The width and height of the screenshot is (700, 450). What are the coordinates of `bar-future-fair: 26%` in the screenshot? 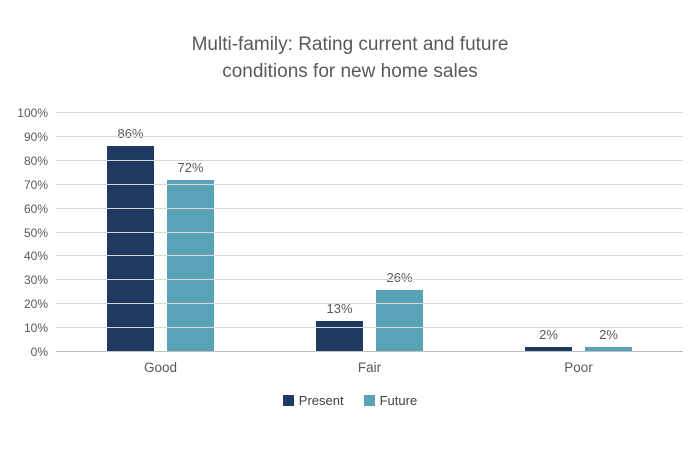 It's located at (399, 311).